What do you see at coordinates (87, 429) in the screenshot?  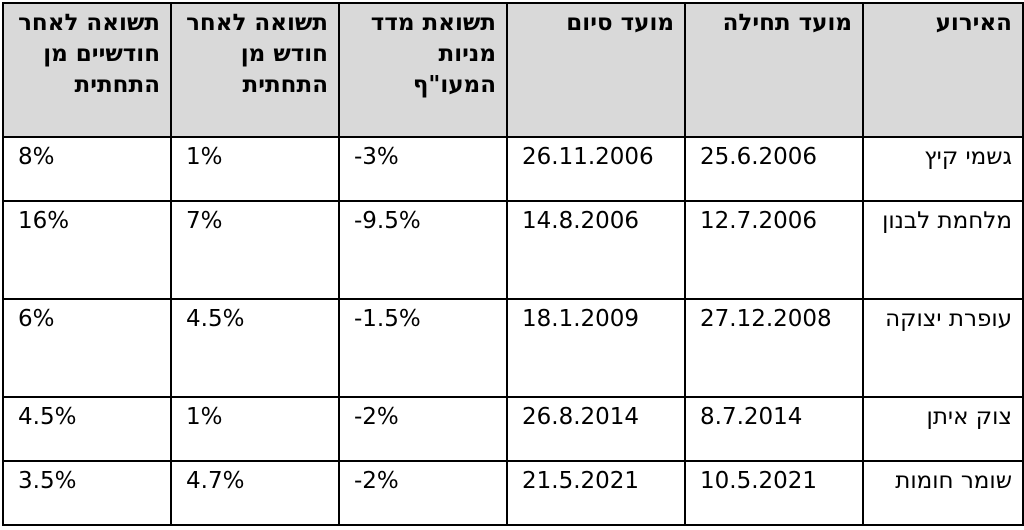 I see `cell-return-2-months: 4.5%` at bounding box center [87, 429].